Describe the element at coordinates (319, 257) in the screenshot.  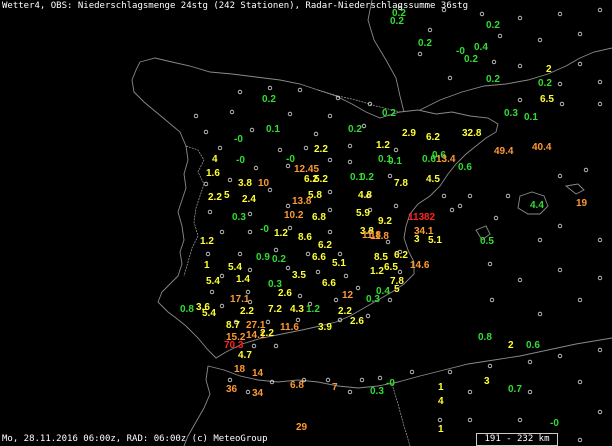
I see `observation-value: 6.6` at that location.